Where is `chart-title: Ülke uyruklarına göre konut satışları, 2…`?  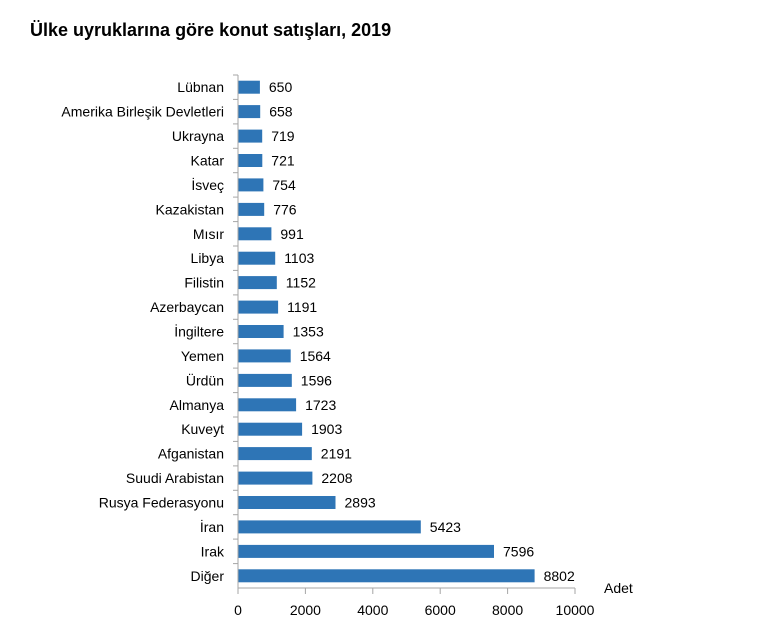 chart-title: Ülke uyruklarına göre konut satışları, 2… is located at coordinates (211, 30).